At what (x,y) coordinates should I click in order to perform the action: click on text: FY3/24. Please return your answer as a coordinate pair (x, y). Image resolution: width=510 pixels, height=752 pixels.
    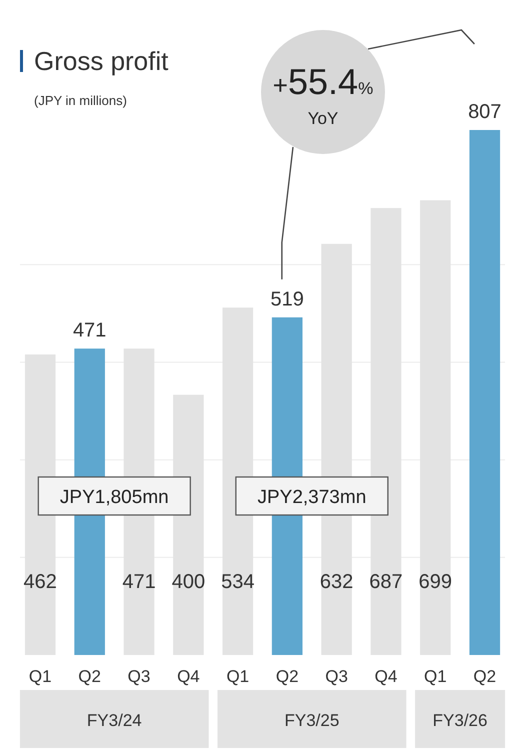
    Looking at the image, I should click on (114, 720).